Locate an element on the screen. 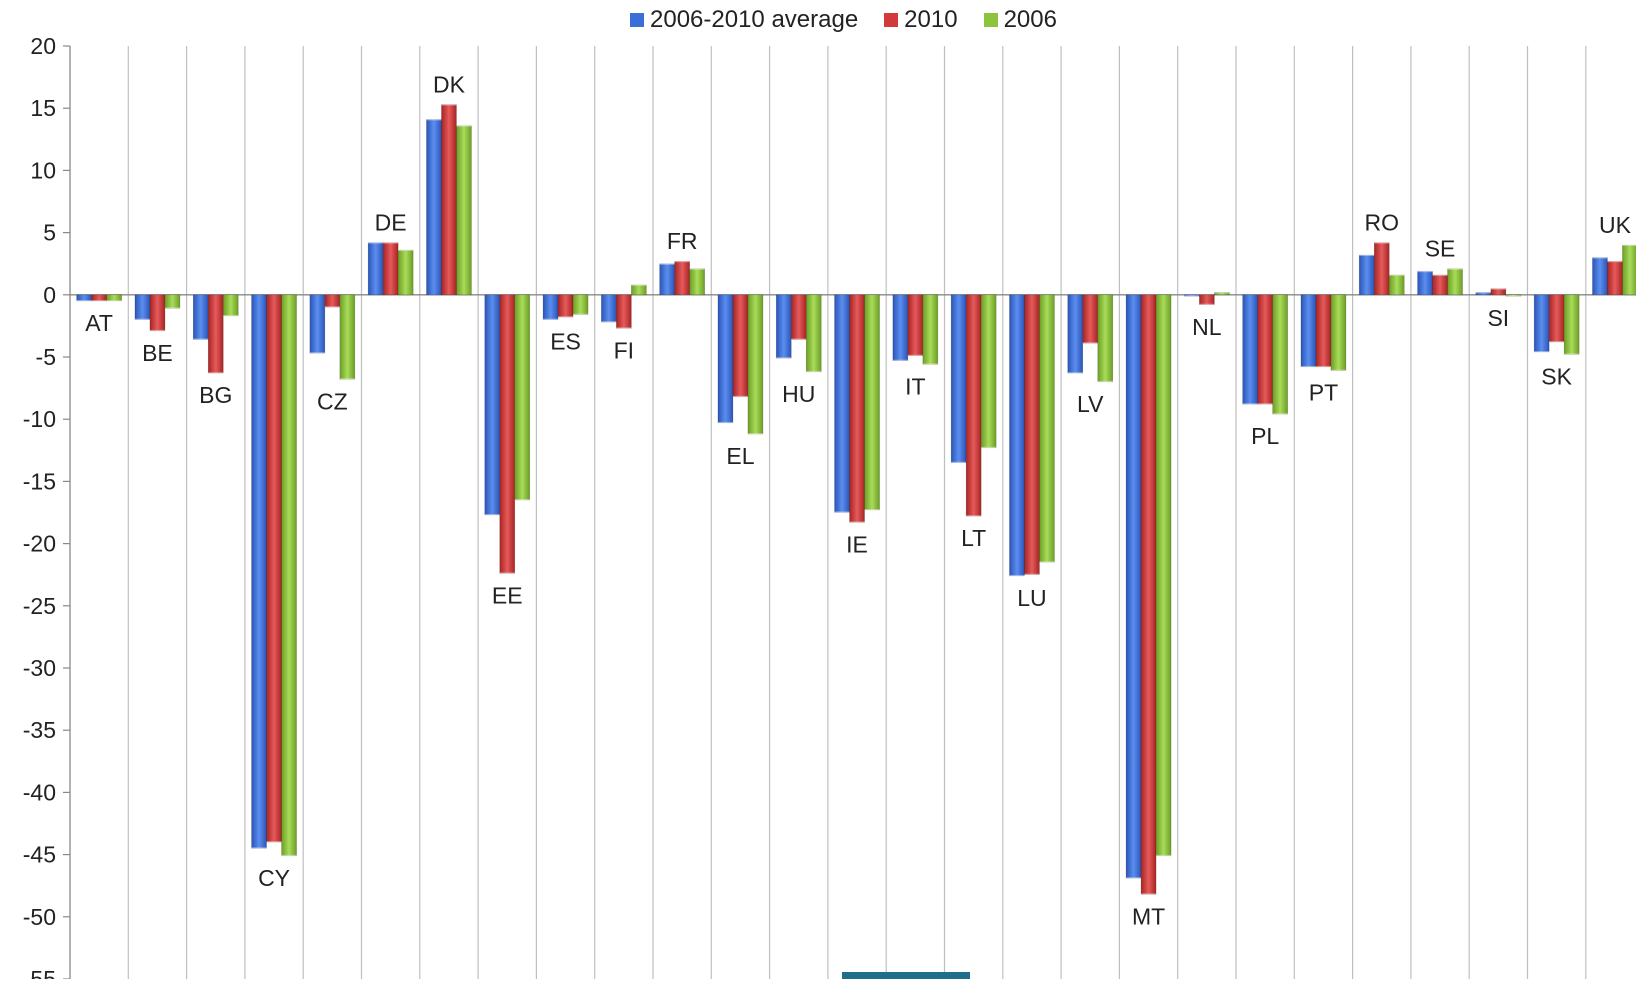 This screenshot has height=984, width=1636. legend-label-2010: 2010 is located at coordinates (931, 19).